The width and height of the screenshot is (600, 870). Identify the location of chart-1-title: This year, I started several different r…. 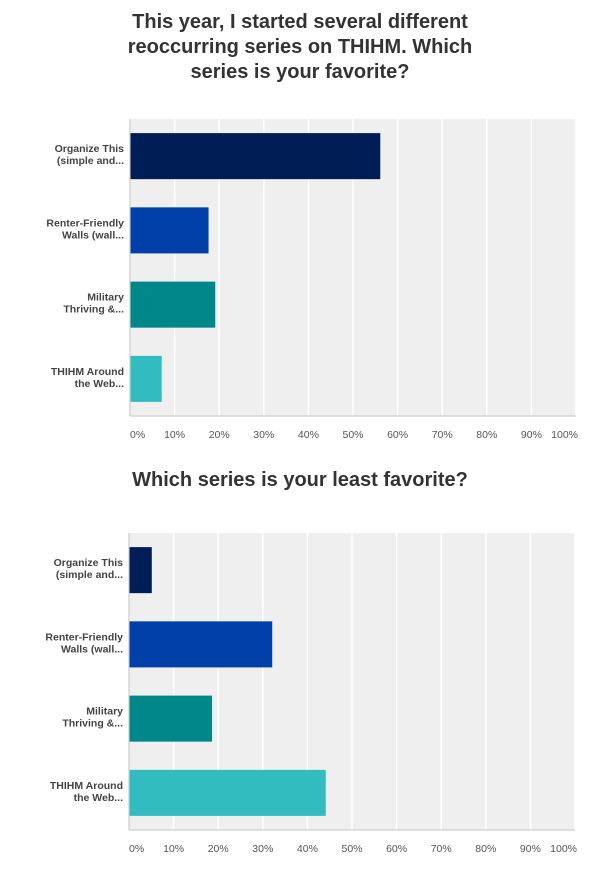
(300, 47).